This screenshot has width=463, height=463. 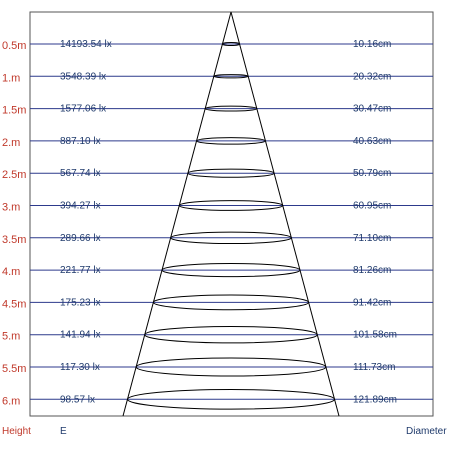 I want to click on diameter-label: 60.95cm, so click(x=372, y=206).